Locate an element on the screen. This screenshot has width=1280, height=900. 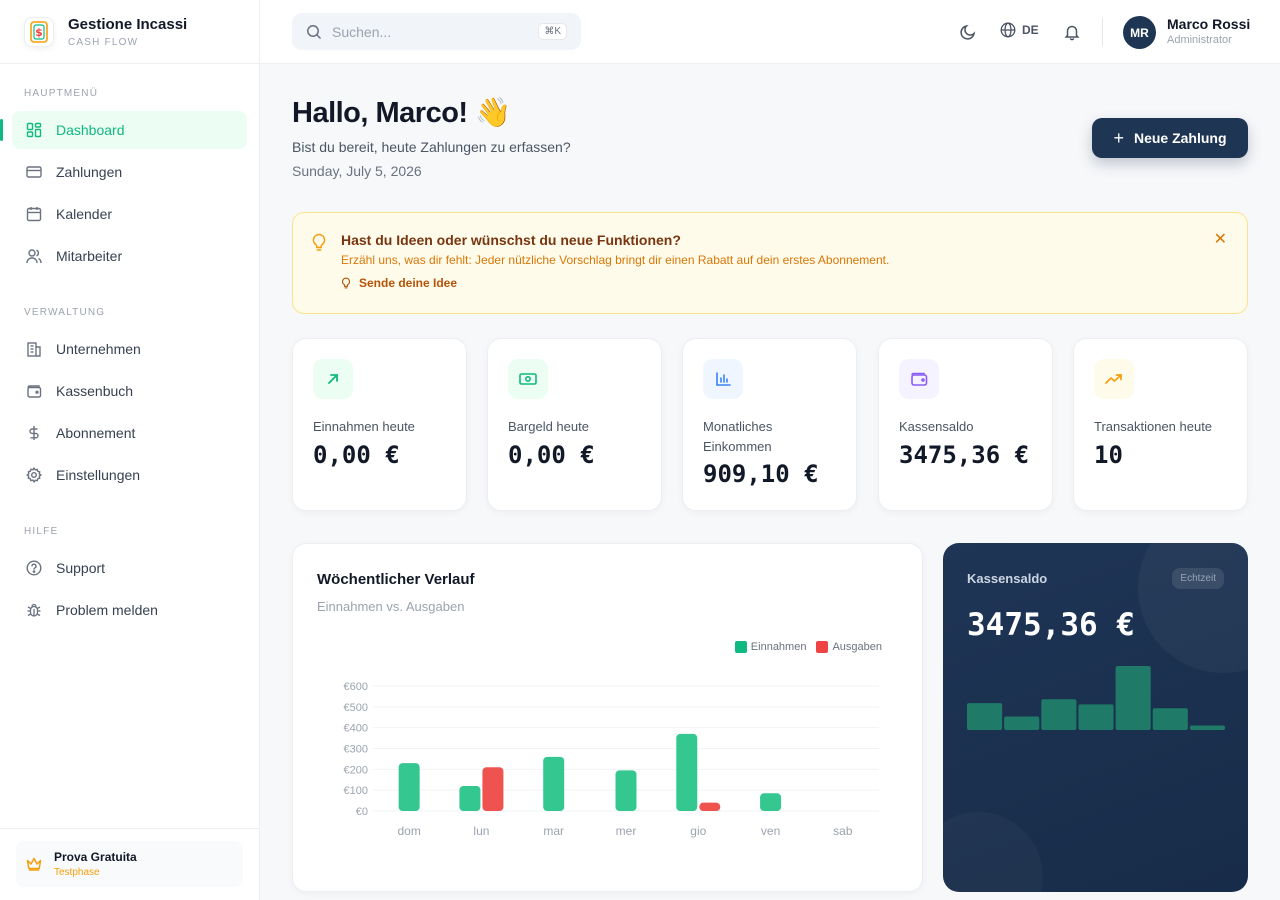
stat-value: 909,10 € is located at coordinates (761, 474).